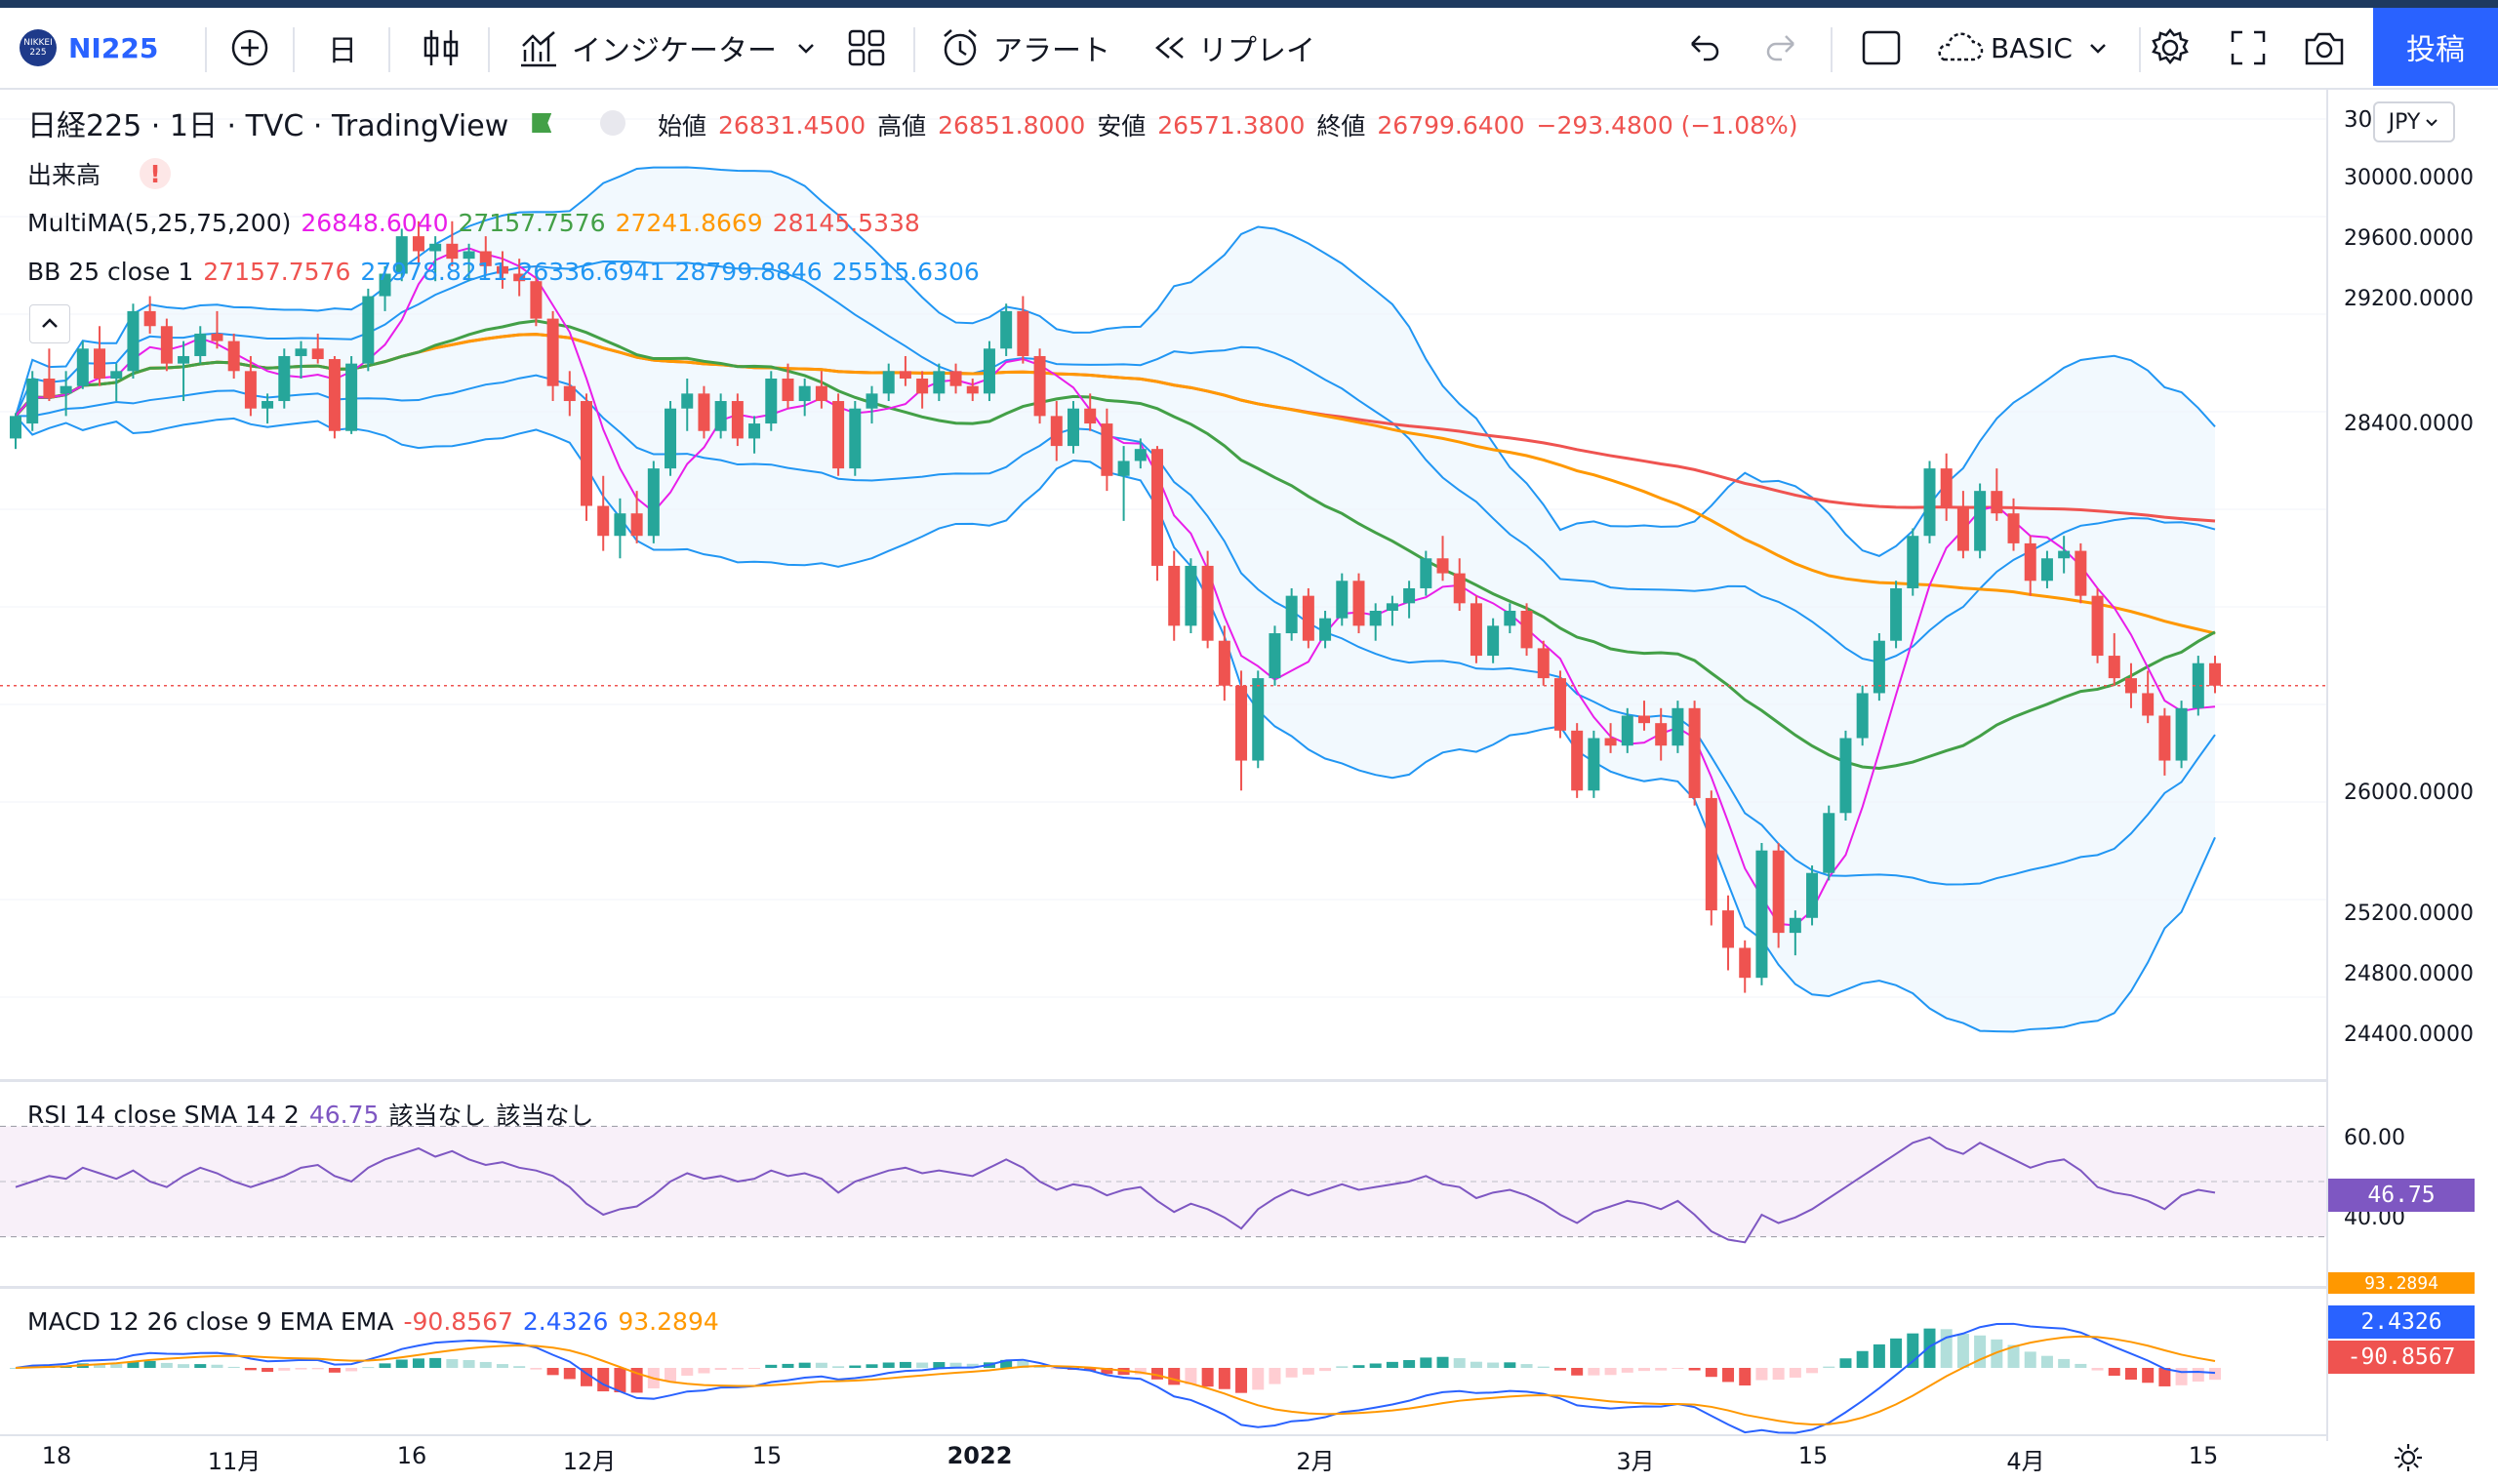  Describe the element at coordinates (1163, 1459) in the screenshot. I see `time-axis` at that location.